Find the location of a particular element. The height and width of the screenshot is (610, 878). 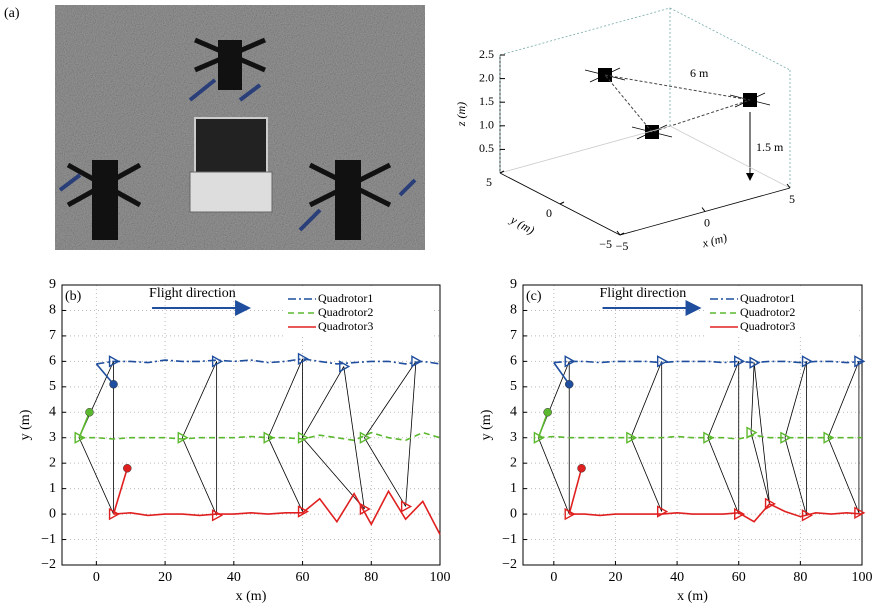

y-tick-label: 6 is located at coordinates (52, 361).